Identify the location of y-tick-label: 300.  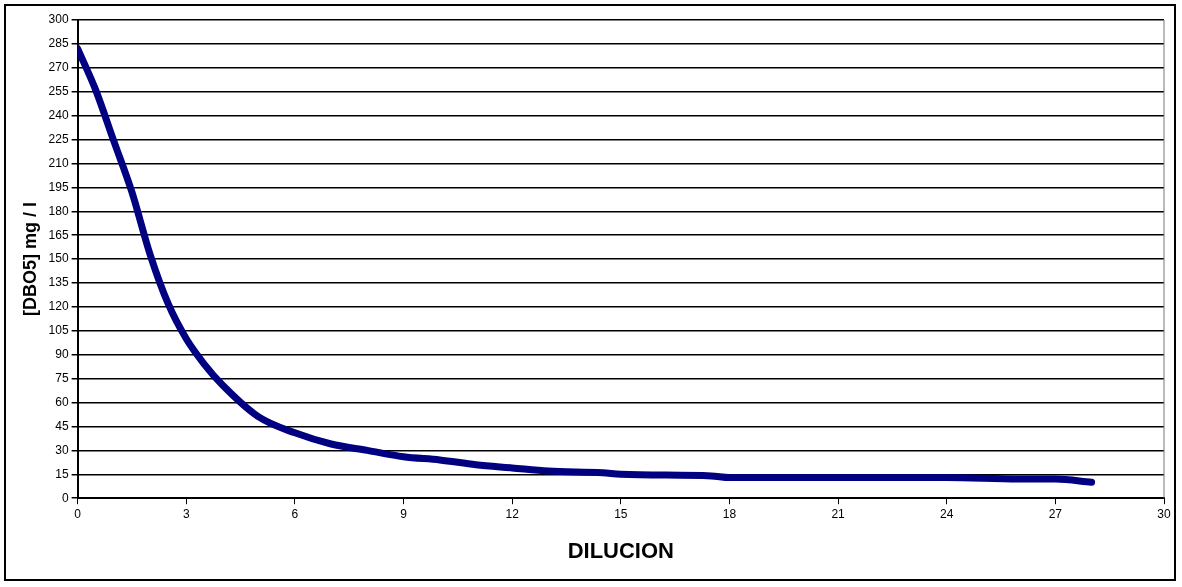
(58, 19).